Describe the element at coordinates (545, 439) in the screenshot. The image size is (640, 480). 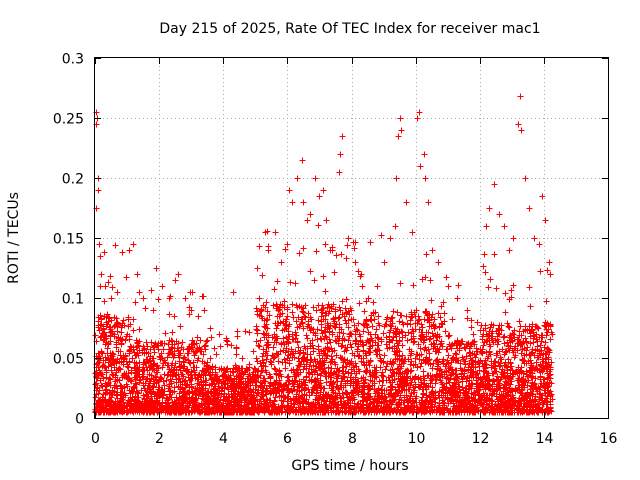
I see `x-tick-label: 14` at that location.